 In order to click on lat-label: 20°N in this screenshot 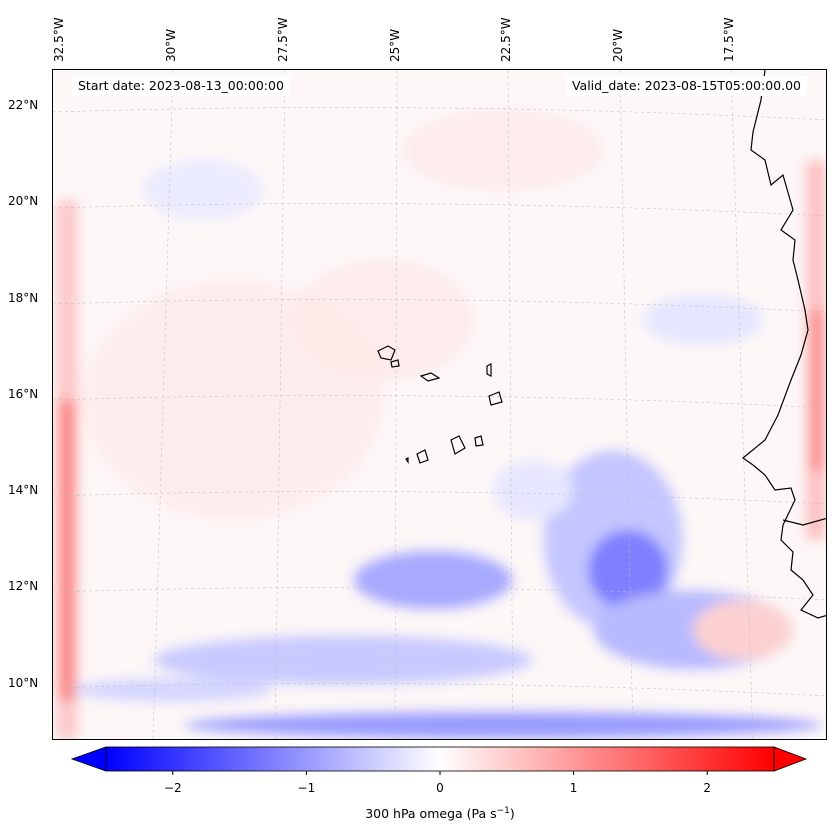, I will do `click(23, 201)`.